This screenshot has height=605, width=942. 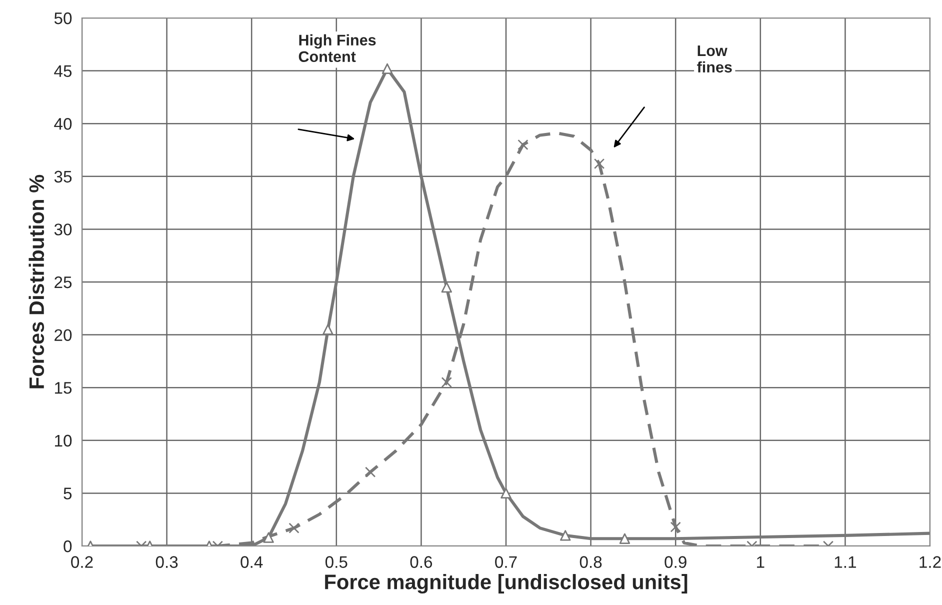 What do you see at coordinates (63, 230) in the screenshot?
I see `y-tick-label: 30` at bounding box center [63, 230].